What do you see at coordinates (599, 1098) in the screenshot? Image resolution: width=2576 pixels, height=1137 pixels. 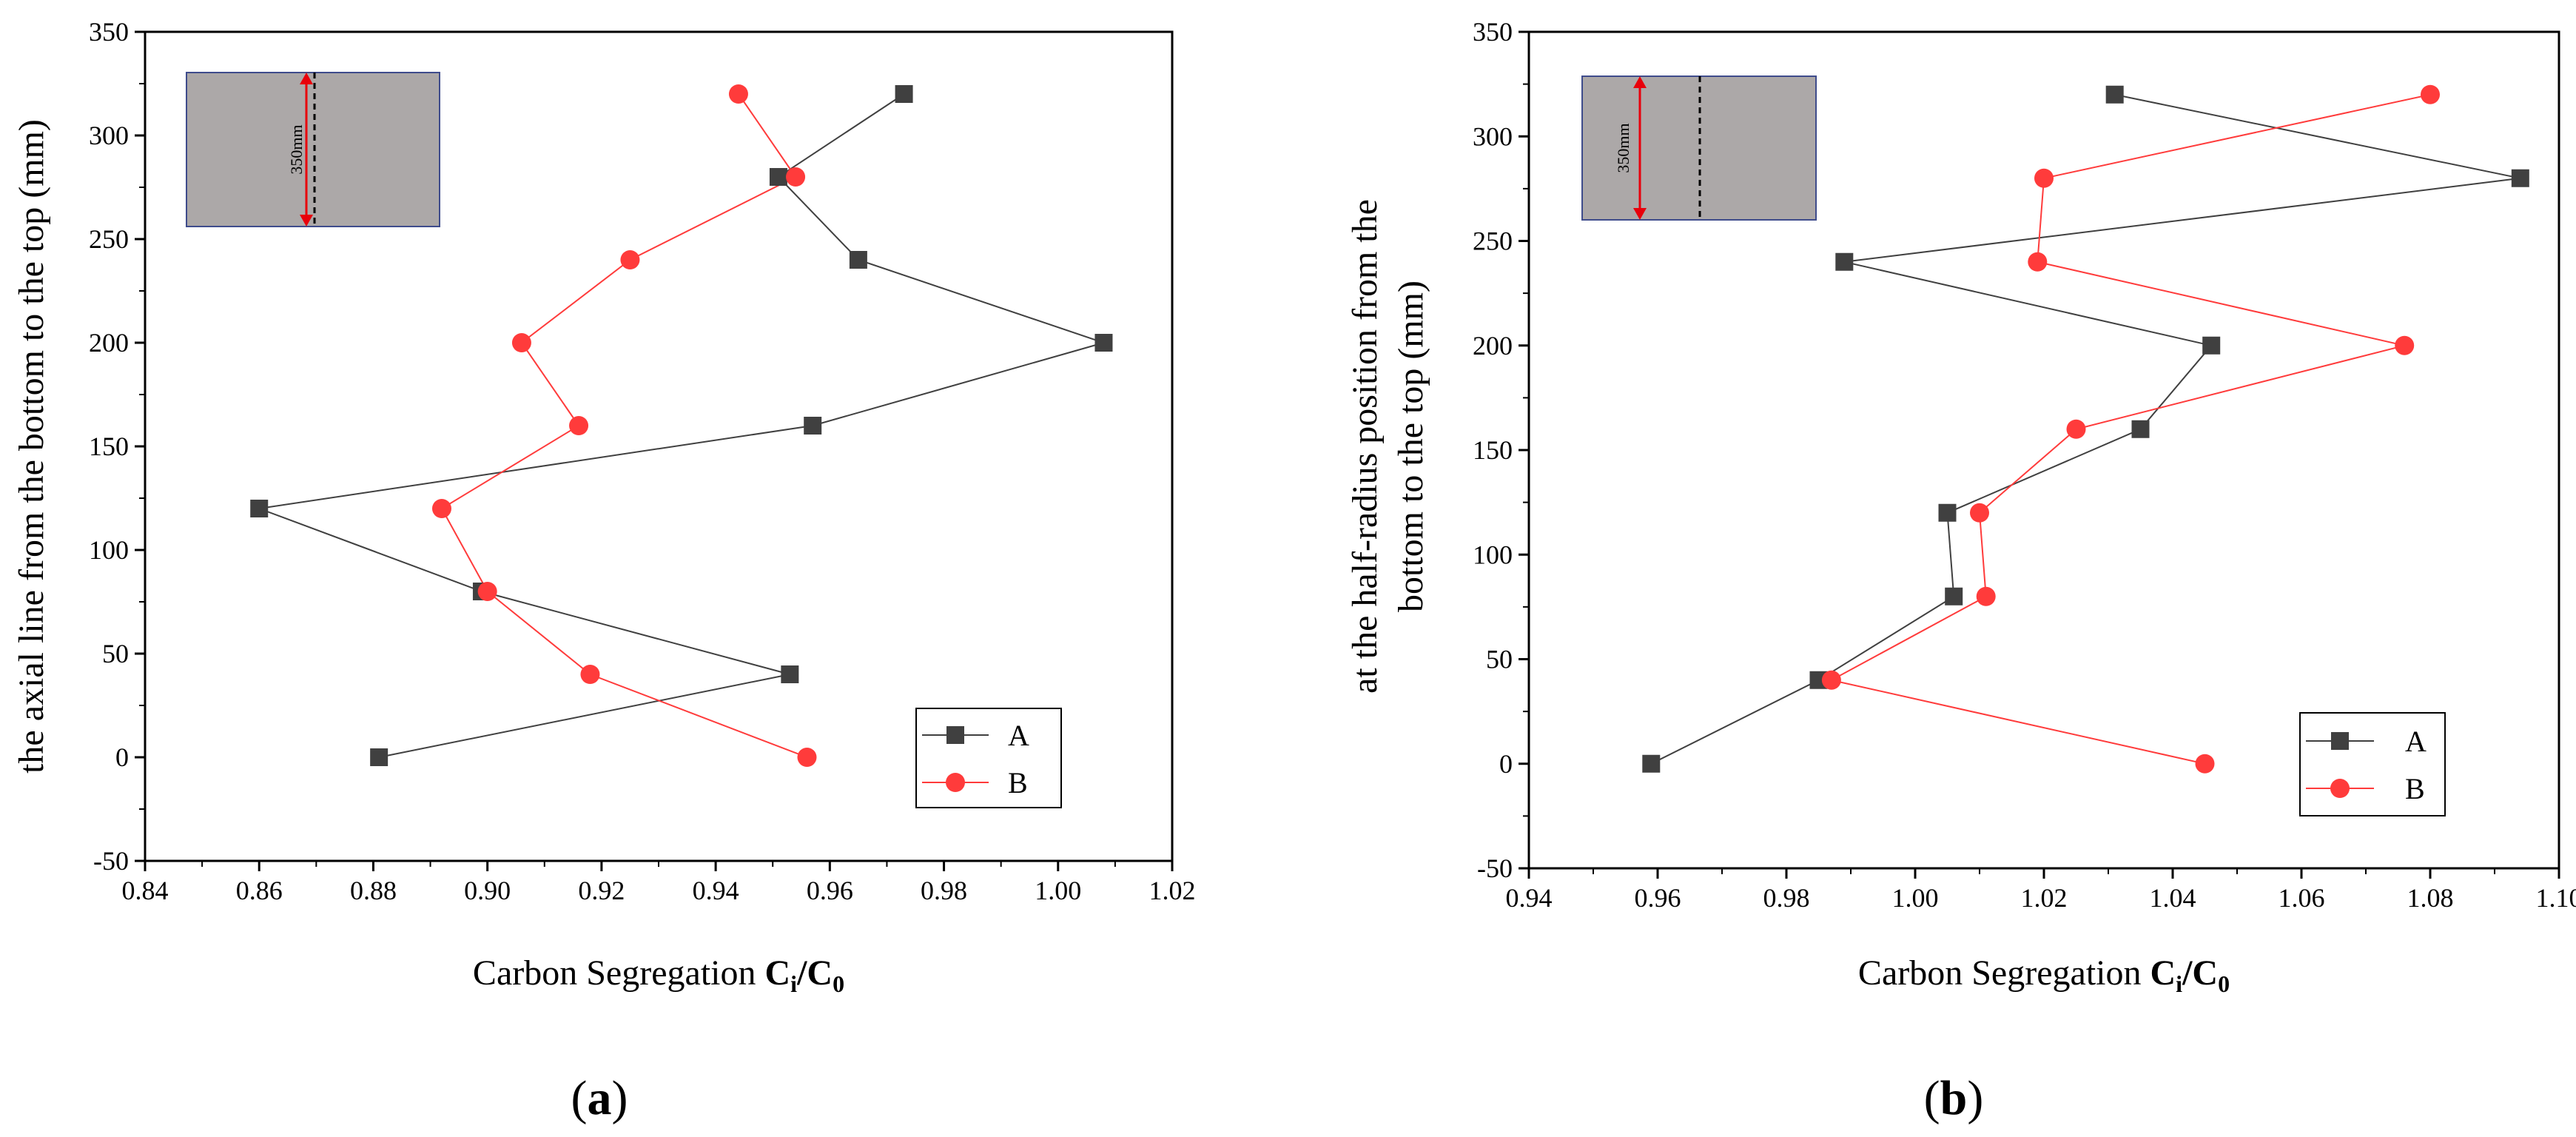 I see `panel-label: (a)` at bounding box center [599, 1098].